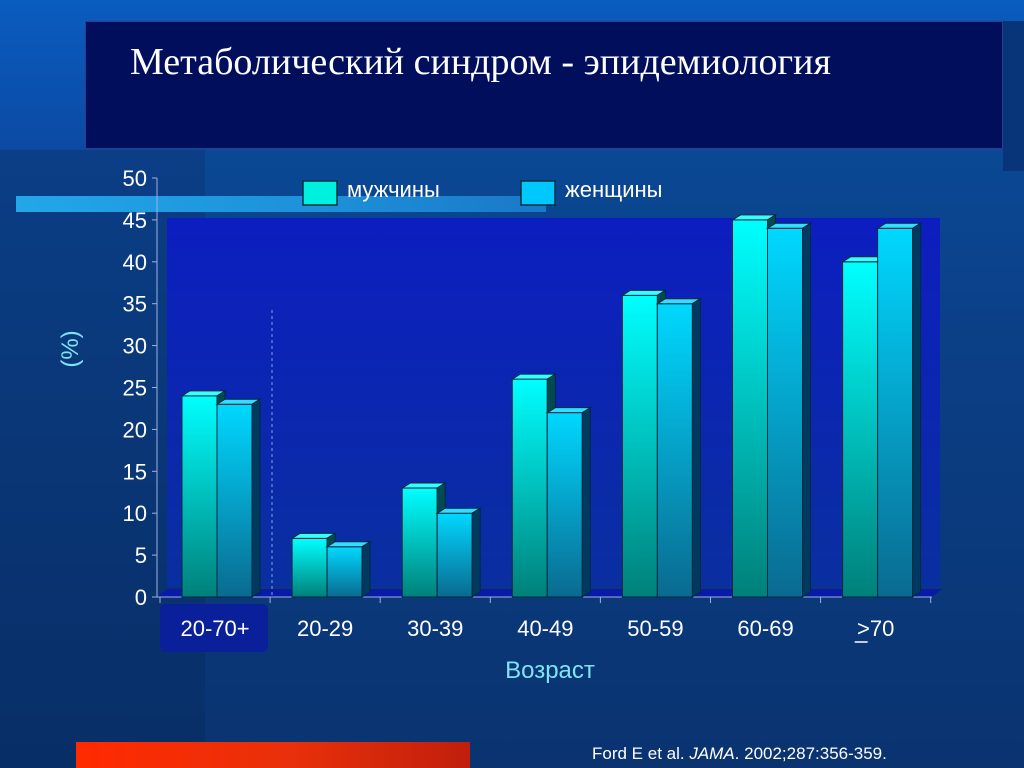 Image resolution: width=1024 pixels, height=768 pixels. I want to click on source-authors: Ford E et al., so click(641, 753).